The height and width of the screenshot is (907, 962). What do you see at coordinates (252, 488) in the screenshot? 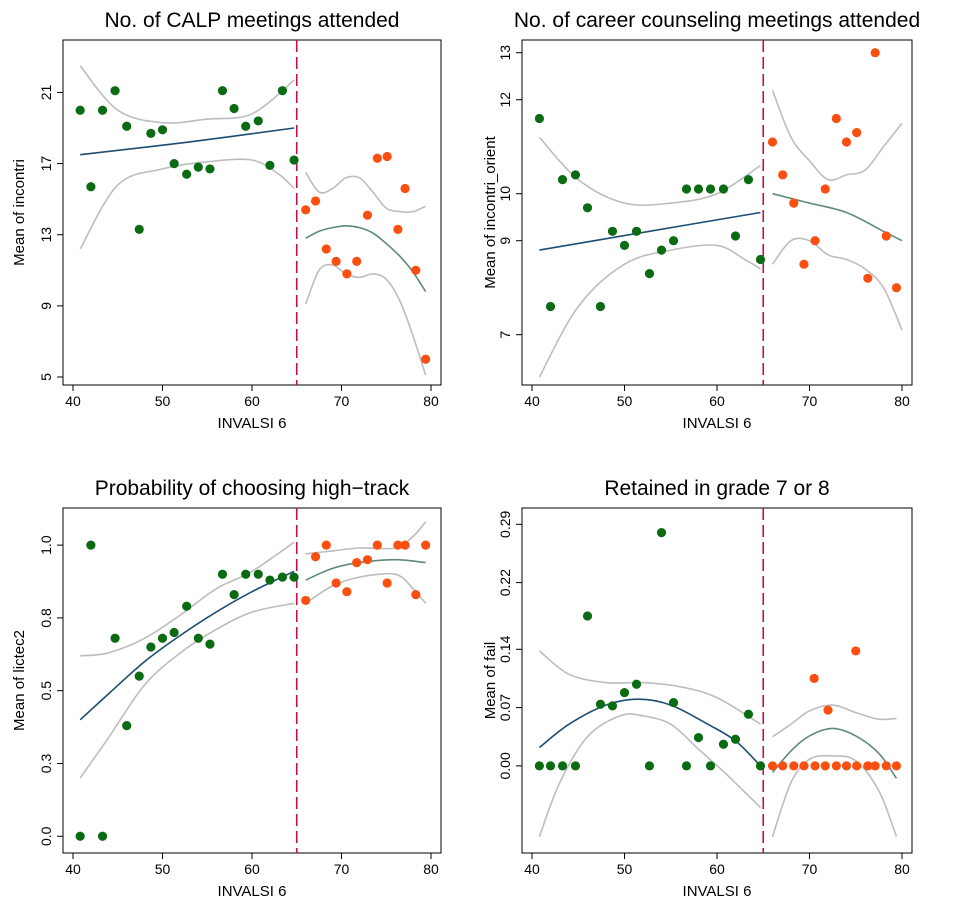
I see `chart-title: Probability of choosing high−track` at bounding box center [252, 488].